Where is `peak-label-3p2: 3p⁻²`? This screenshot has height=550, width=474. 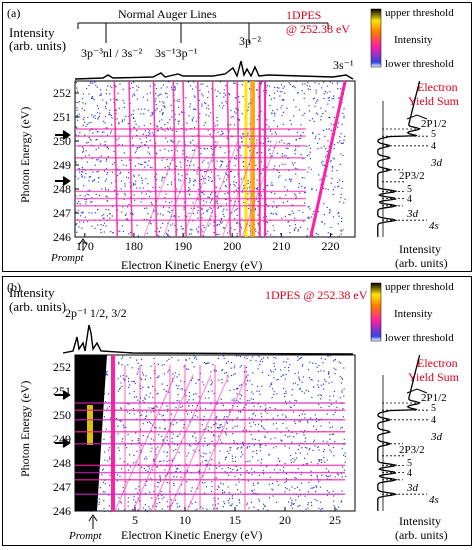
peak-label-3p2: 3p⁻² is located at coordinates (250, 41).